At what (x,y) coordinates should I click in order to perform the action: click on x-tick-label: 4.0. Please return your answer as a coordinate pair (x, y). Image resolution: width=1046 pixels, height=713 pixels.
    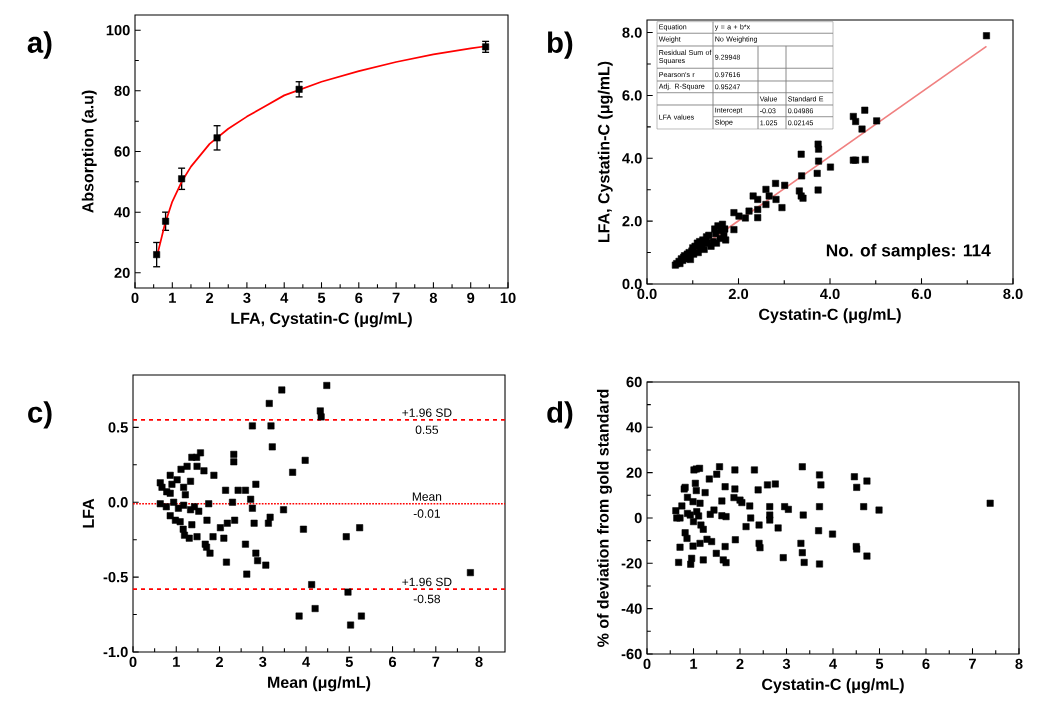
    Looking at the image, I should click on (830, 294).